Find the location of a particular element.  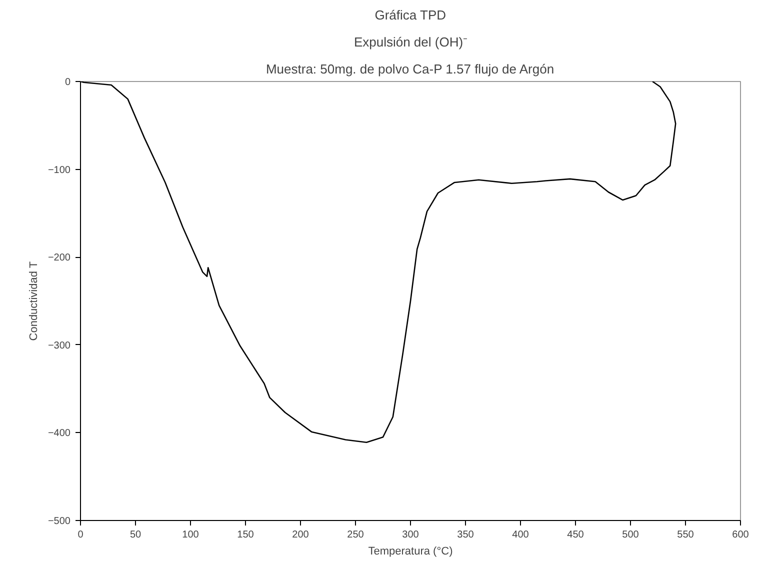

chart-subtitle: Expulsión del (OH)⁻ is located at coordinates (411, 42).